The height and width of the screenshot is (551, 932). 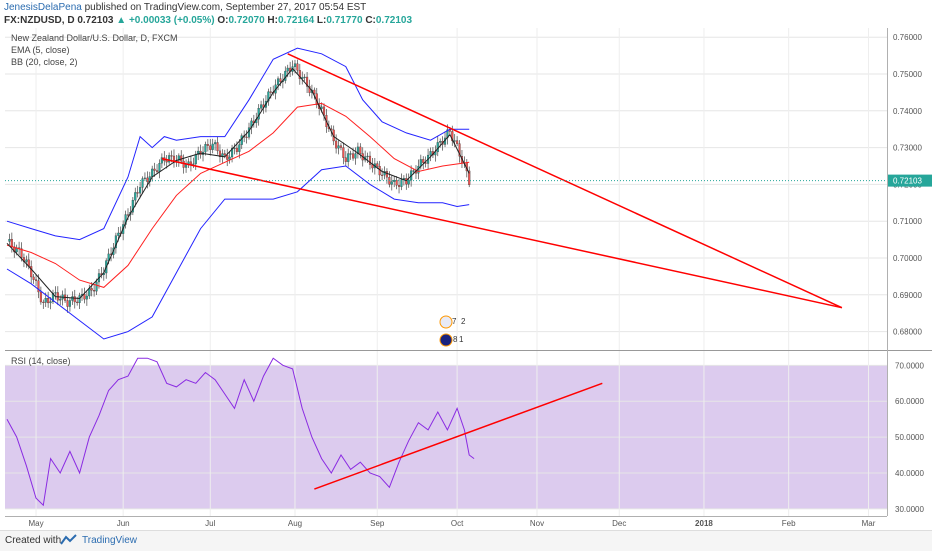 I want to click on price-tick-label: 0.76000, so click(x=907, y=37).